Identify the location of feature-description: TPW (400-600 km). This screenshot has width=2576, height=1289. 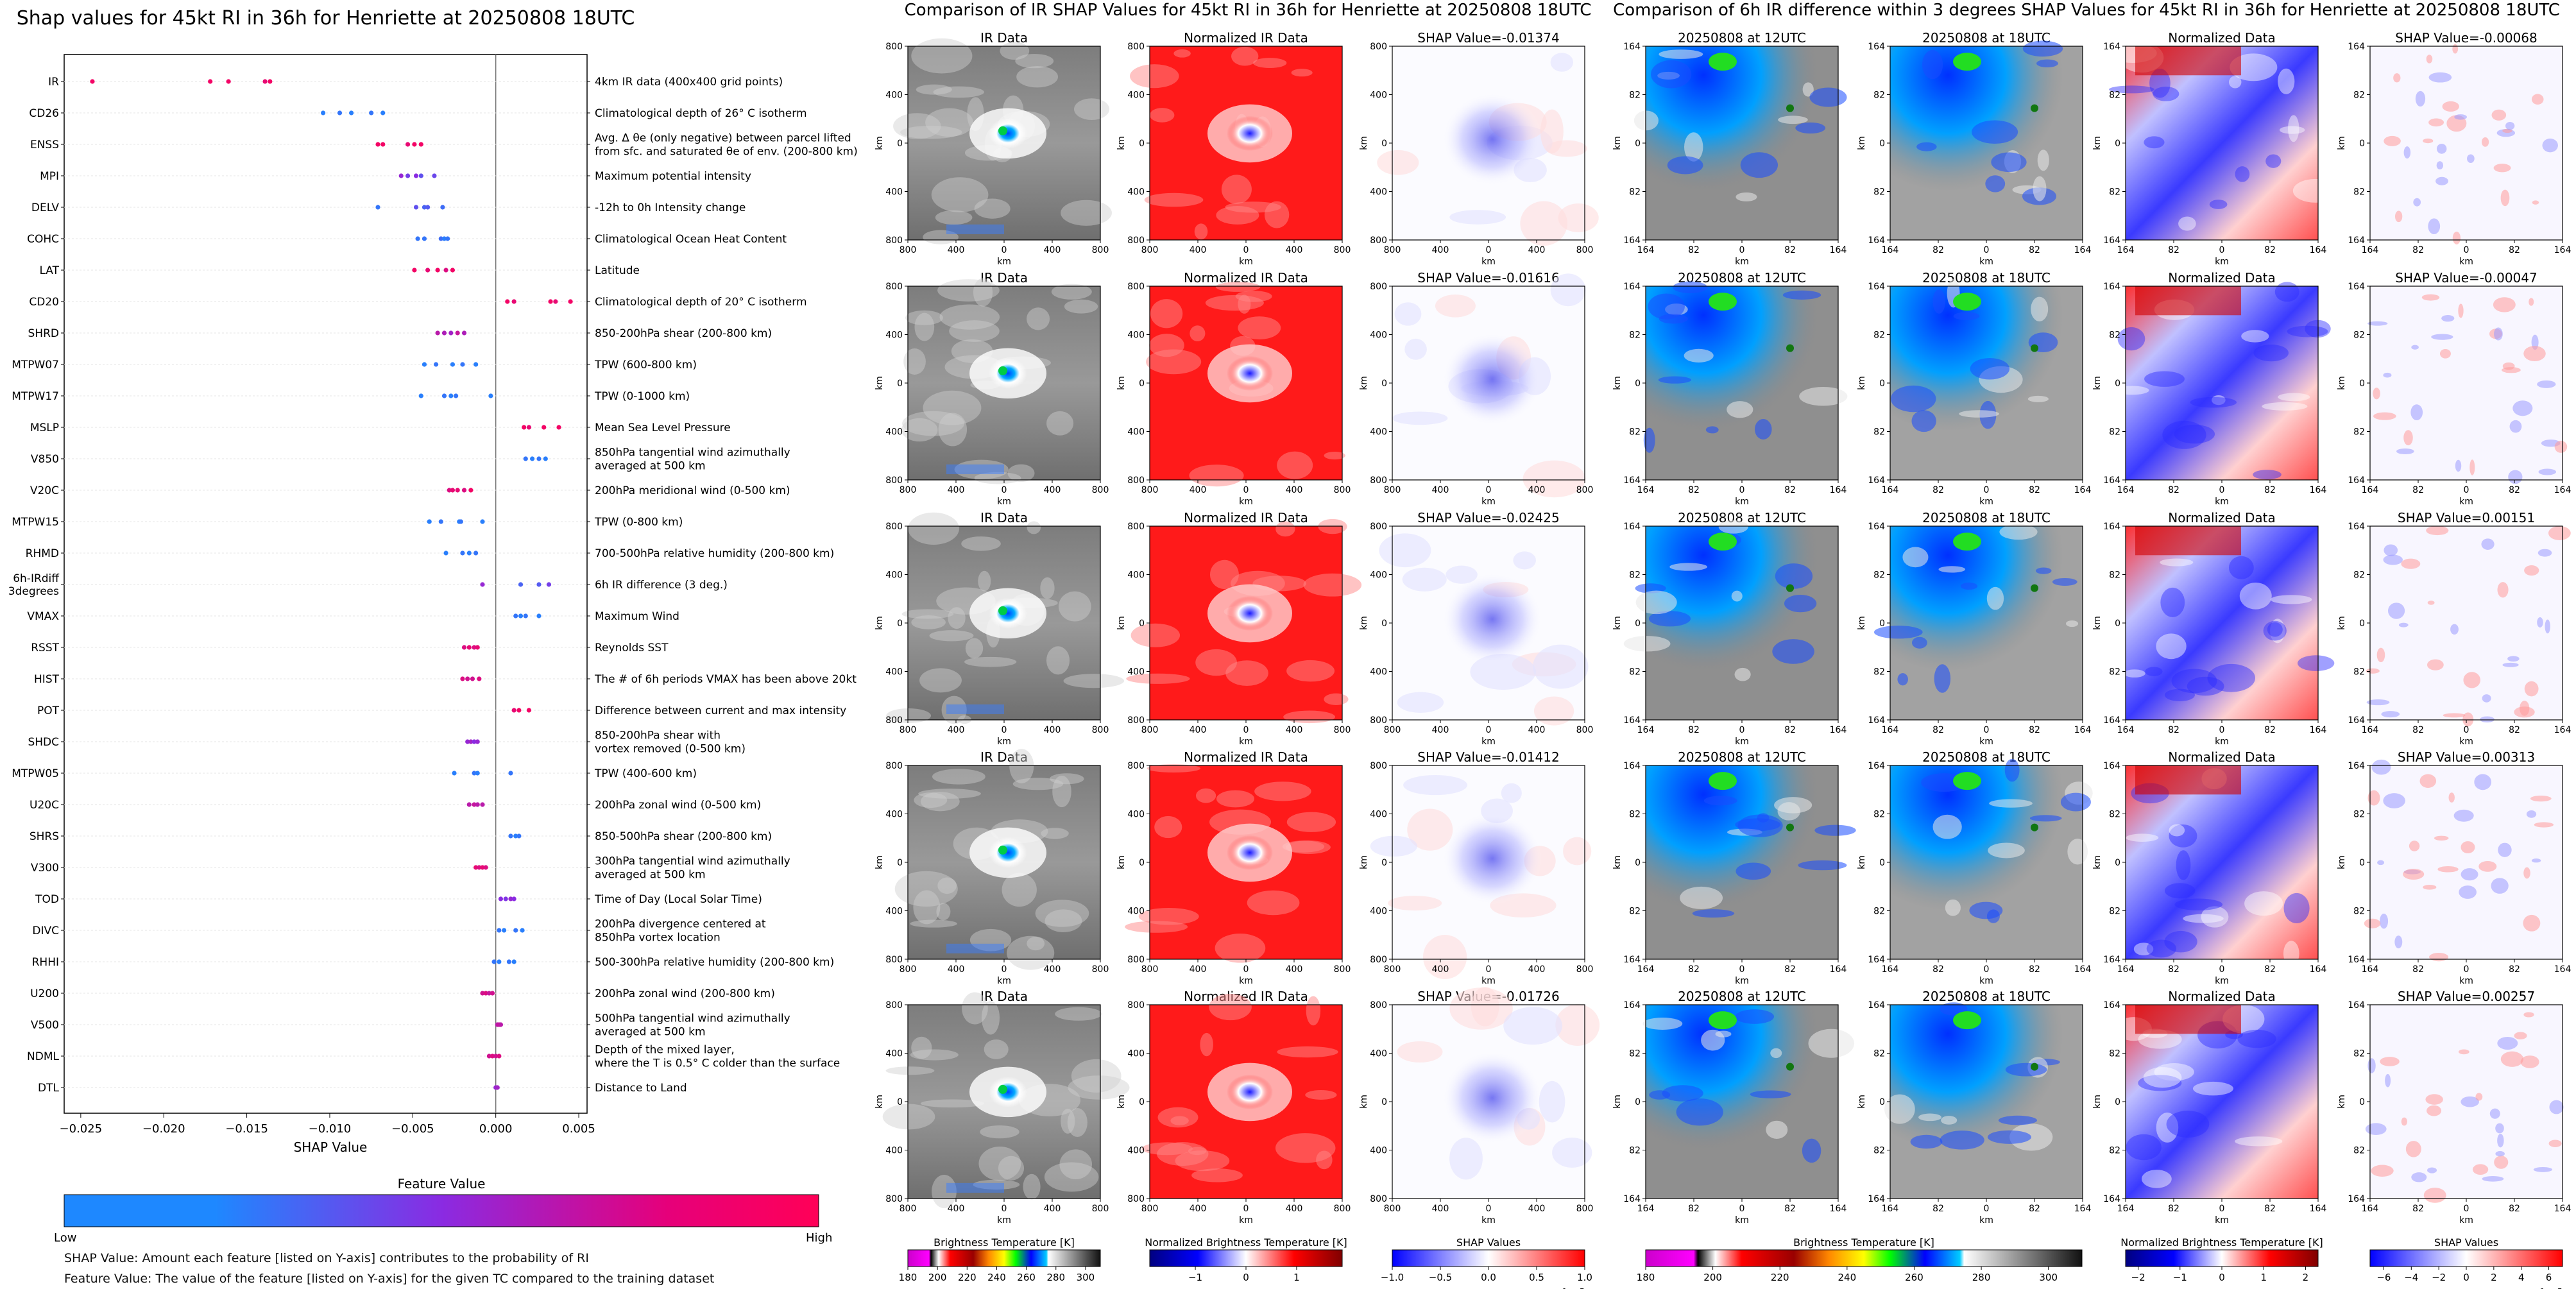
(645, 774).